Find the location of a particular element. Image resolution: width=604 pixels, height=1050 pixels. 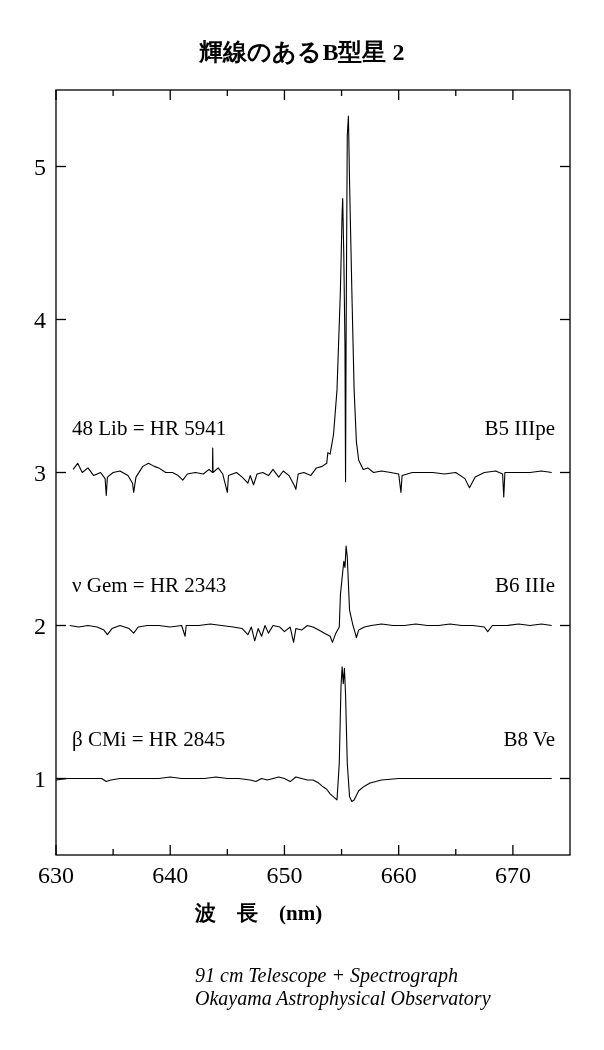

x-tick-label: 640 is located at coordinates (170, 875).